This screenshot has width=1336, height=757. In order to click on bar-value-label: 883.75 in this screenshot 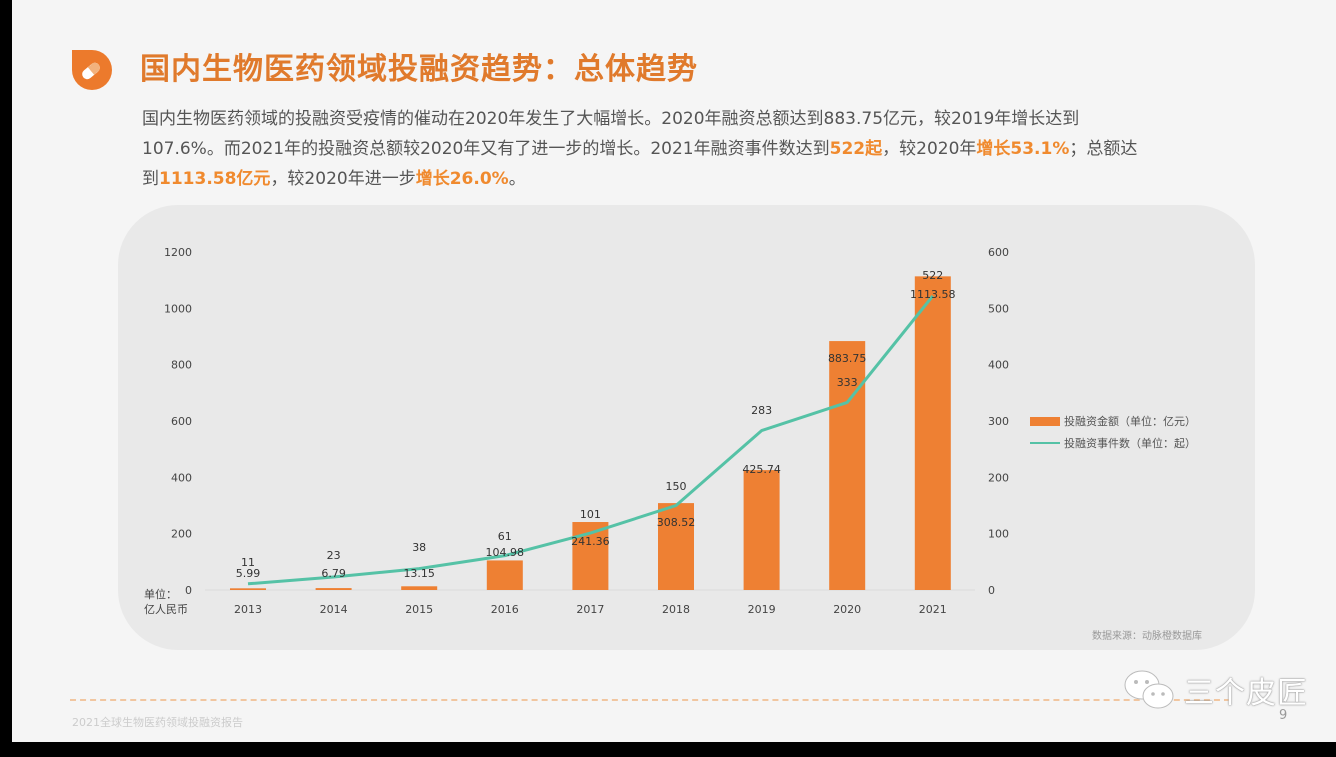, I will do `click(847, 358)`.